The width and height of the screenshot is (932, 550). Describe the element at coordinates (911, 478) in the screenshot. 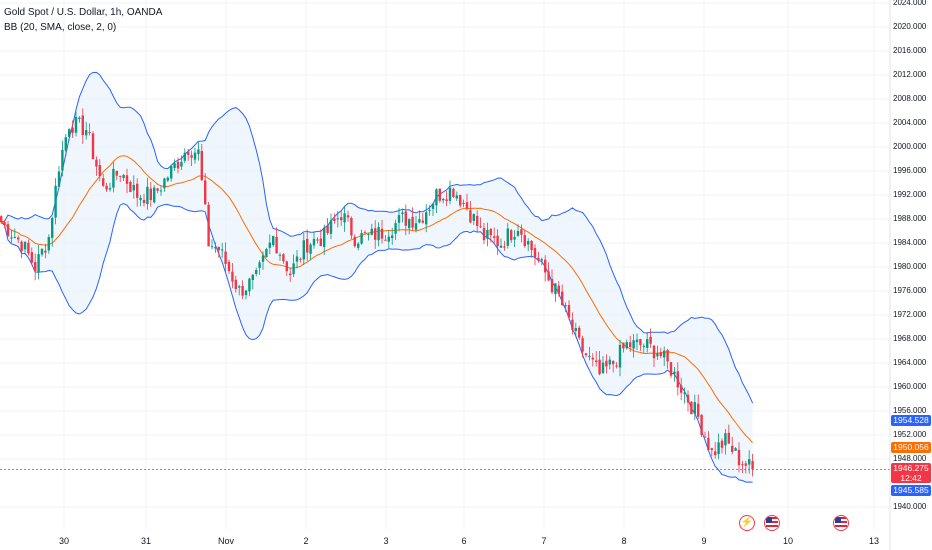

I see `countdown-timer: 12:42` at that location.